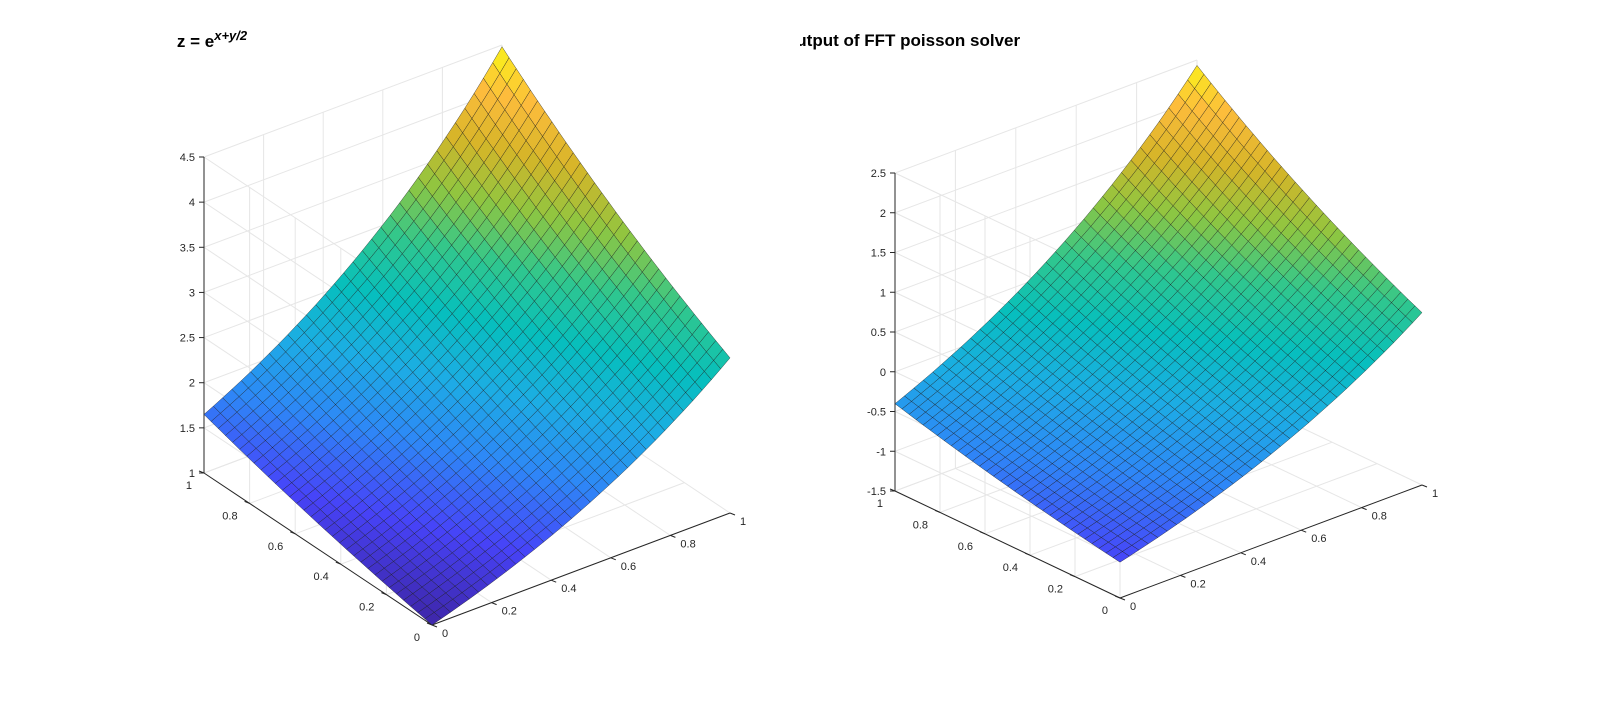 This screenshot has height=716, width=1600. Describe the element at coordinates (192, 293) in the screenshot. I see `z-tick-label: 3` at that location.